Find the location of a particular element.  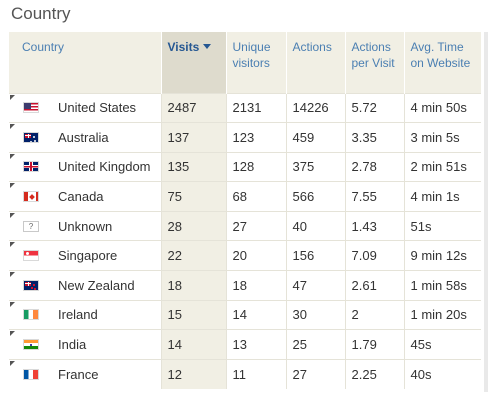

actions-per-visit-cell: 1.43 is located at coordinates (374, 225).